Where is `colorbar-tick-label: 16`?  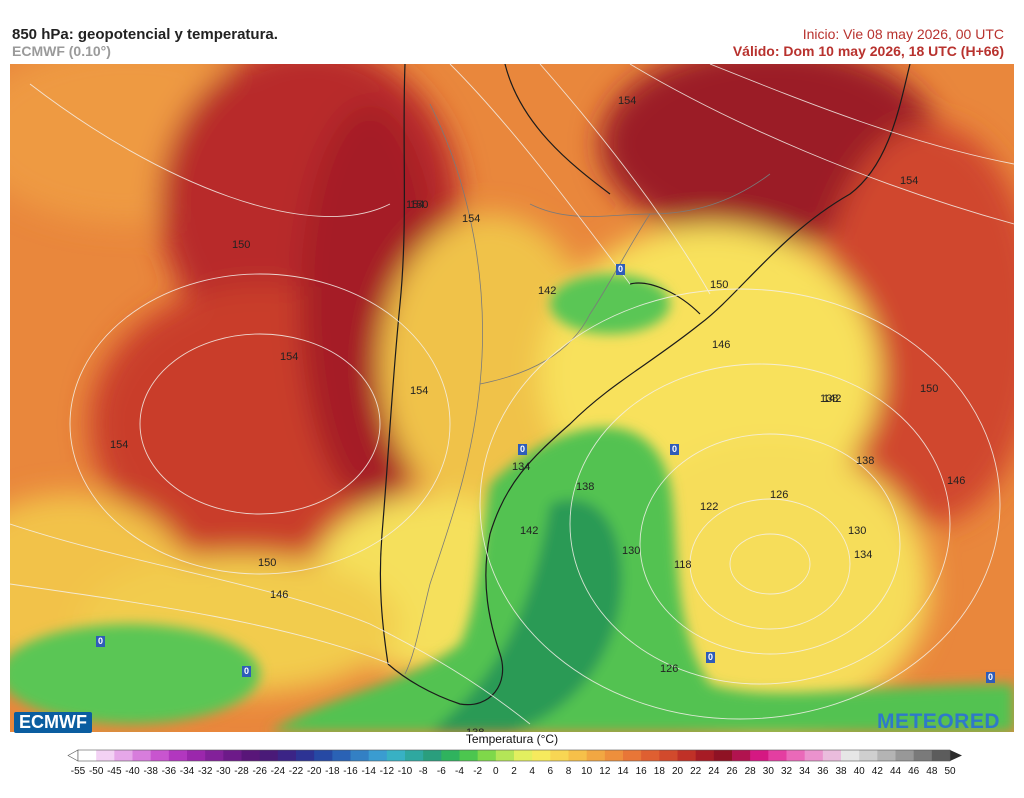 colorbar-tick-label: 16 is located at coordinates (642, 771).